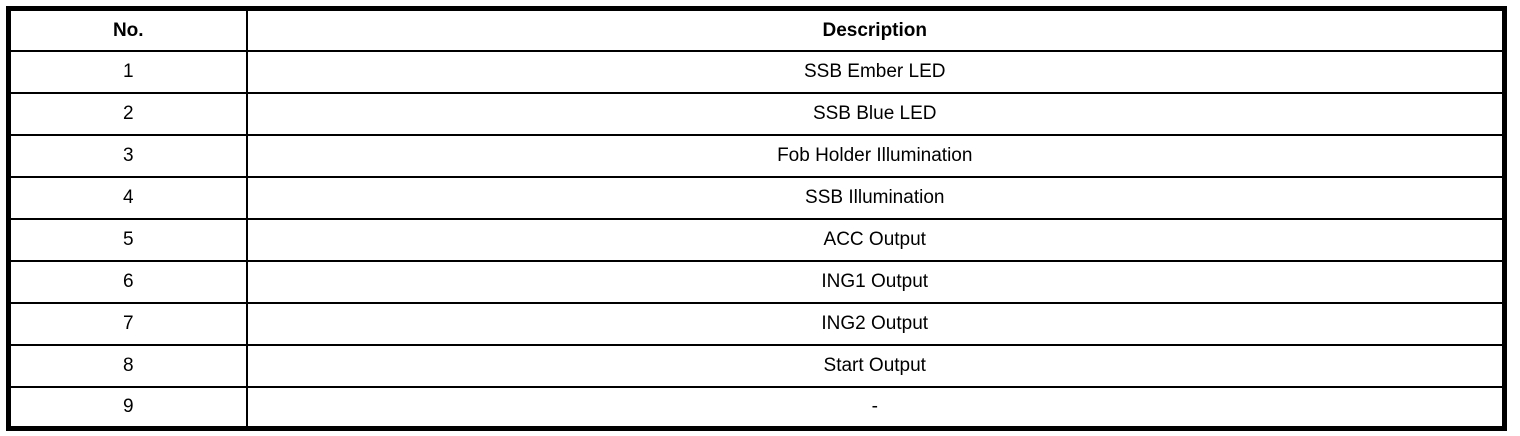  I want to click on row-number-cell: 3, so click(127, 155).